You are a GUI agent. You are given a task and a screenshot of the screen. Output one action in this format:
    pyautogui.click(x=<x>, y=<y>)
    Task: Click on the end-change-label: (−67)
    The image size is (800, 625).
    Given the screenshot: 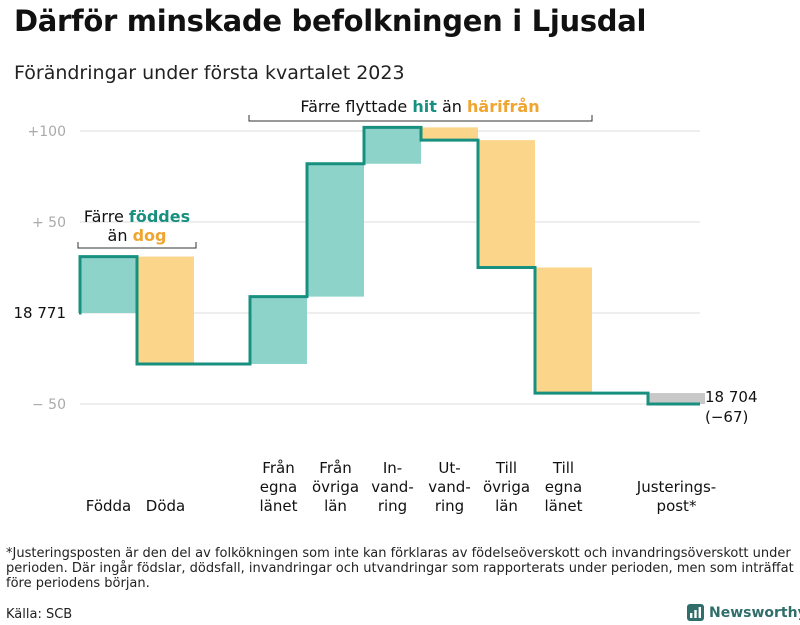 What is the action you would take?
    pyautogui.click(x=726, y=417)
    